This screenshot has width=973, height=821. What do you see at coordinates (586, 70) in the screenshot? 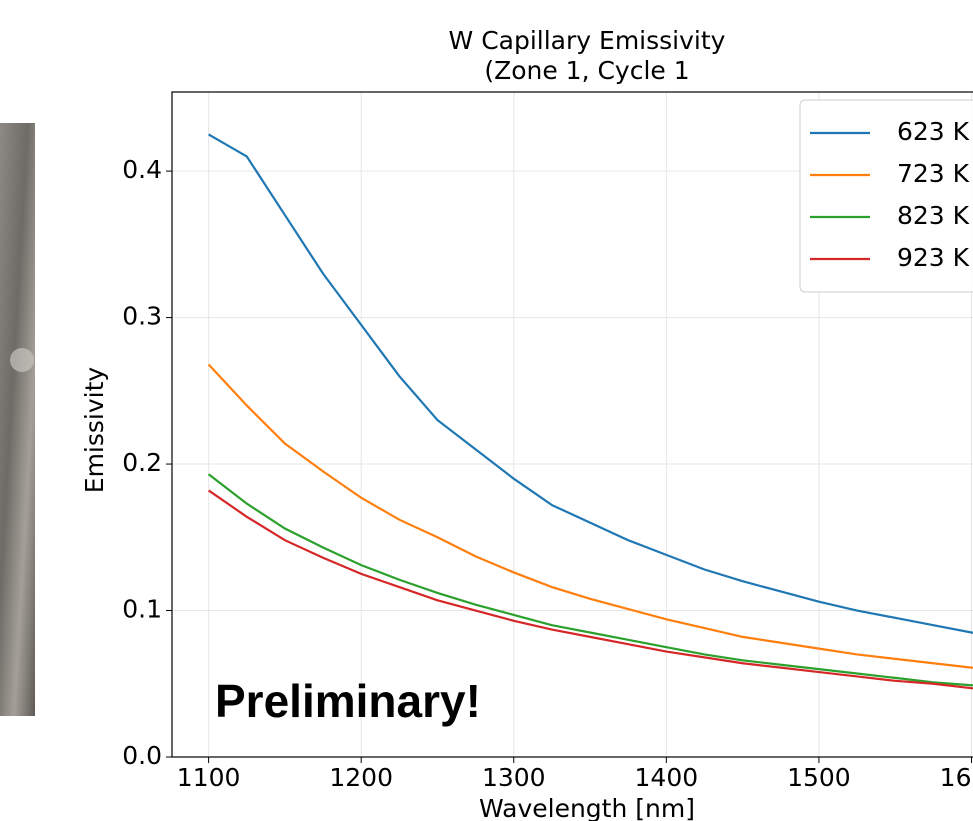
I see `chart-subtitle: (Zone 1, Cycle 1` at bounding box center [586, 70].